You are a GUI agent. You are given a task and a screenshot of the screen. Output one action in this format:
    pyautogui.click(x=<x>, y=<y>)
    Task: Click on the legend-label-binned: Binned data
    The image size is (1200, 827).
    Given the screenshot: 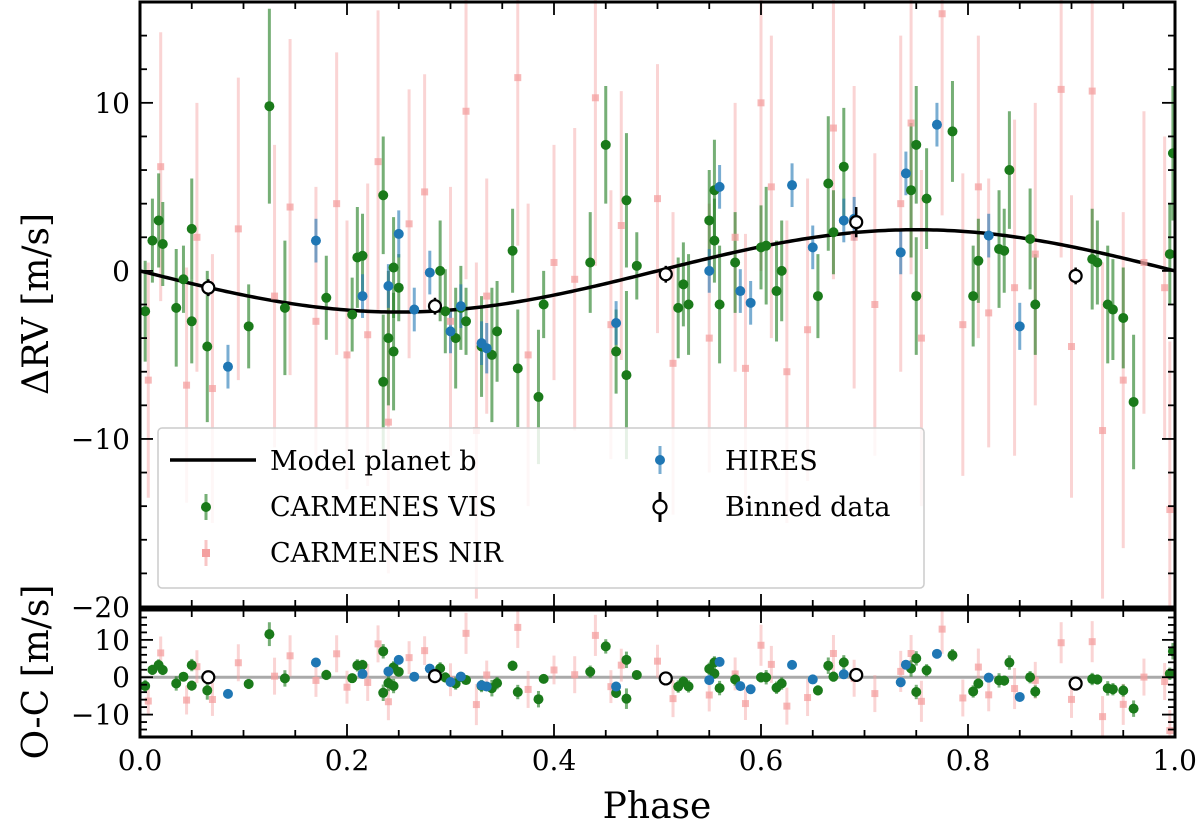 What is the action you would take?
    pyautogui.click(x=807, y=507)
    